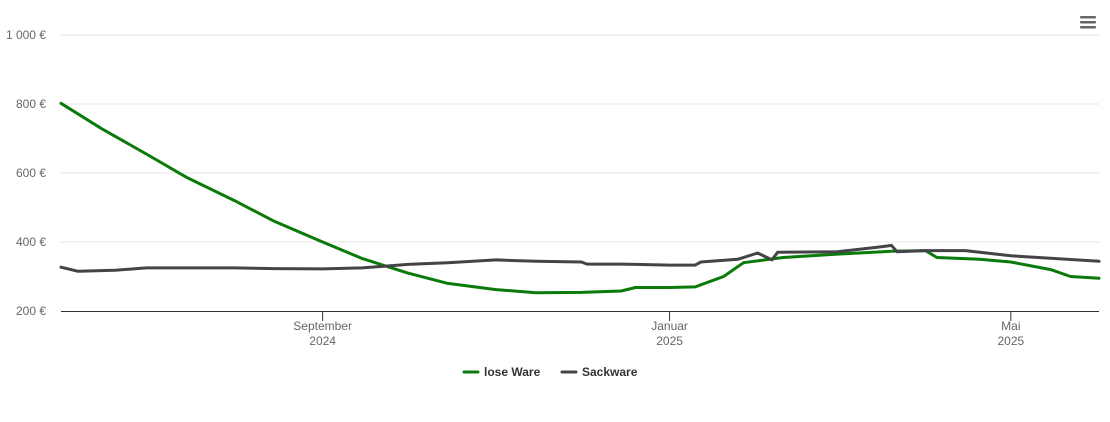 The image size is (1110, 422). I want to click on y-tick-label: 800 €, so click(31, 104).